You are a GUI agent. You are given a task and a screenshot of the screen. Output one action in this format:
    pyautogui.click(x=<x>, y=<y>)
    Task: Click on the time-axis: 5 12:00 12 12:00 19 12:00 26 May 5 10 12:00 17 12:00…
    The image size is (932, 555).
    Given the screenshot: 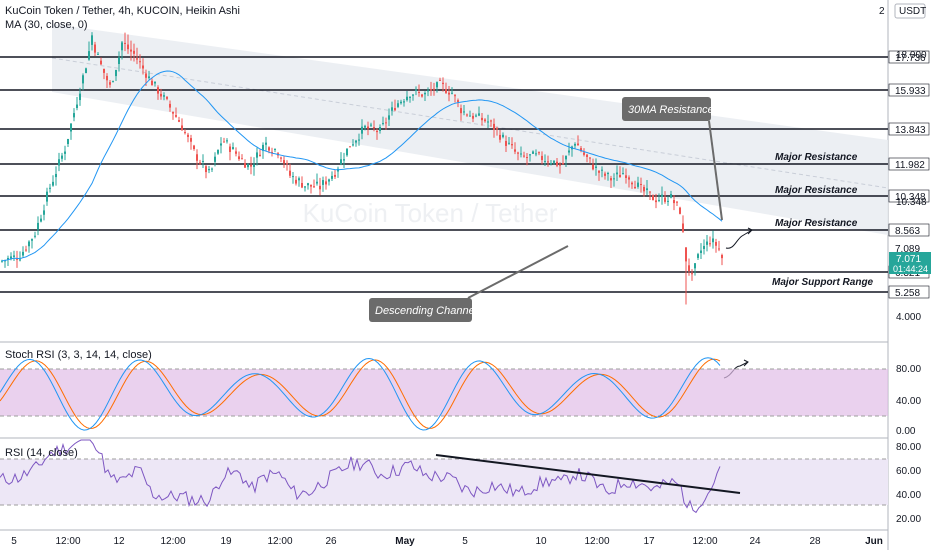 What is the action you would take?
    pyautogui.click(x=447, y=541)
    